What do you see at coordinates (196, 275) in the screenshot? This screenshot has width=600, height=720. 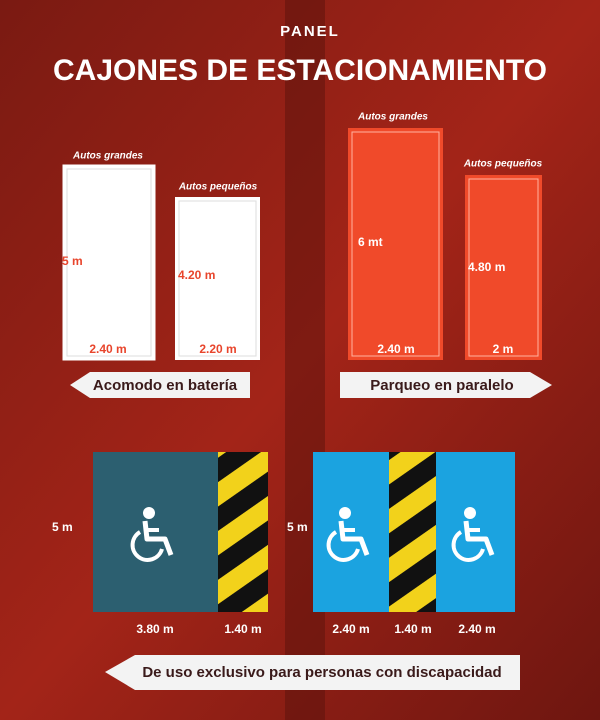 I see `length: 4.20 m` at bounding box center [196, 275].